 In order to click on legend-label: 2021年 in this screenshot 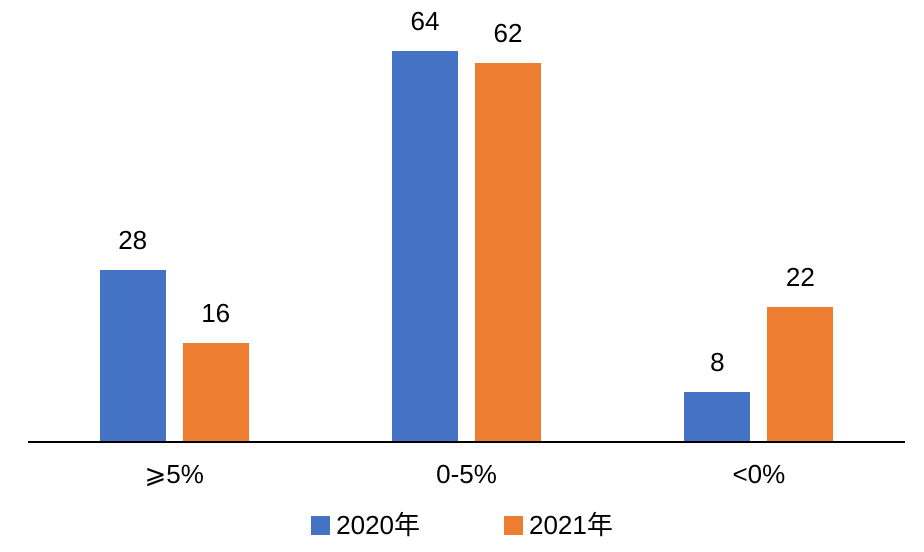, I will do `click(571, 525)`.